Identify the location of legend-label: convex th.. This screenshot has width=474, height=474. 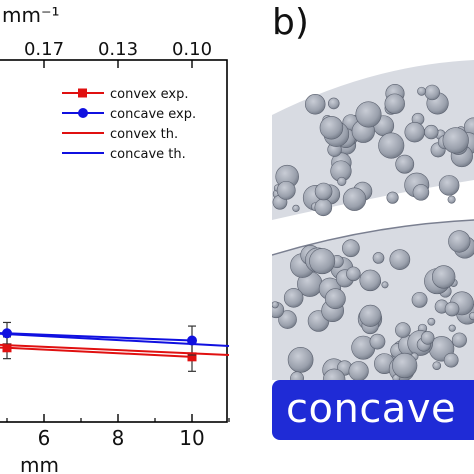
(144, 134).